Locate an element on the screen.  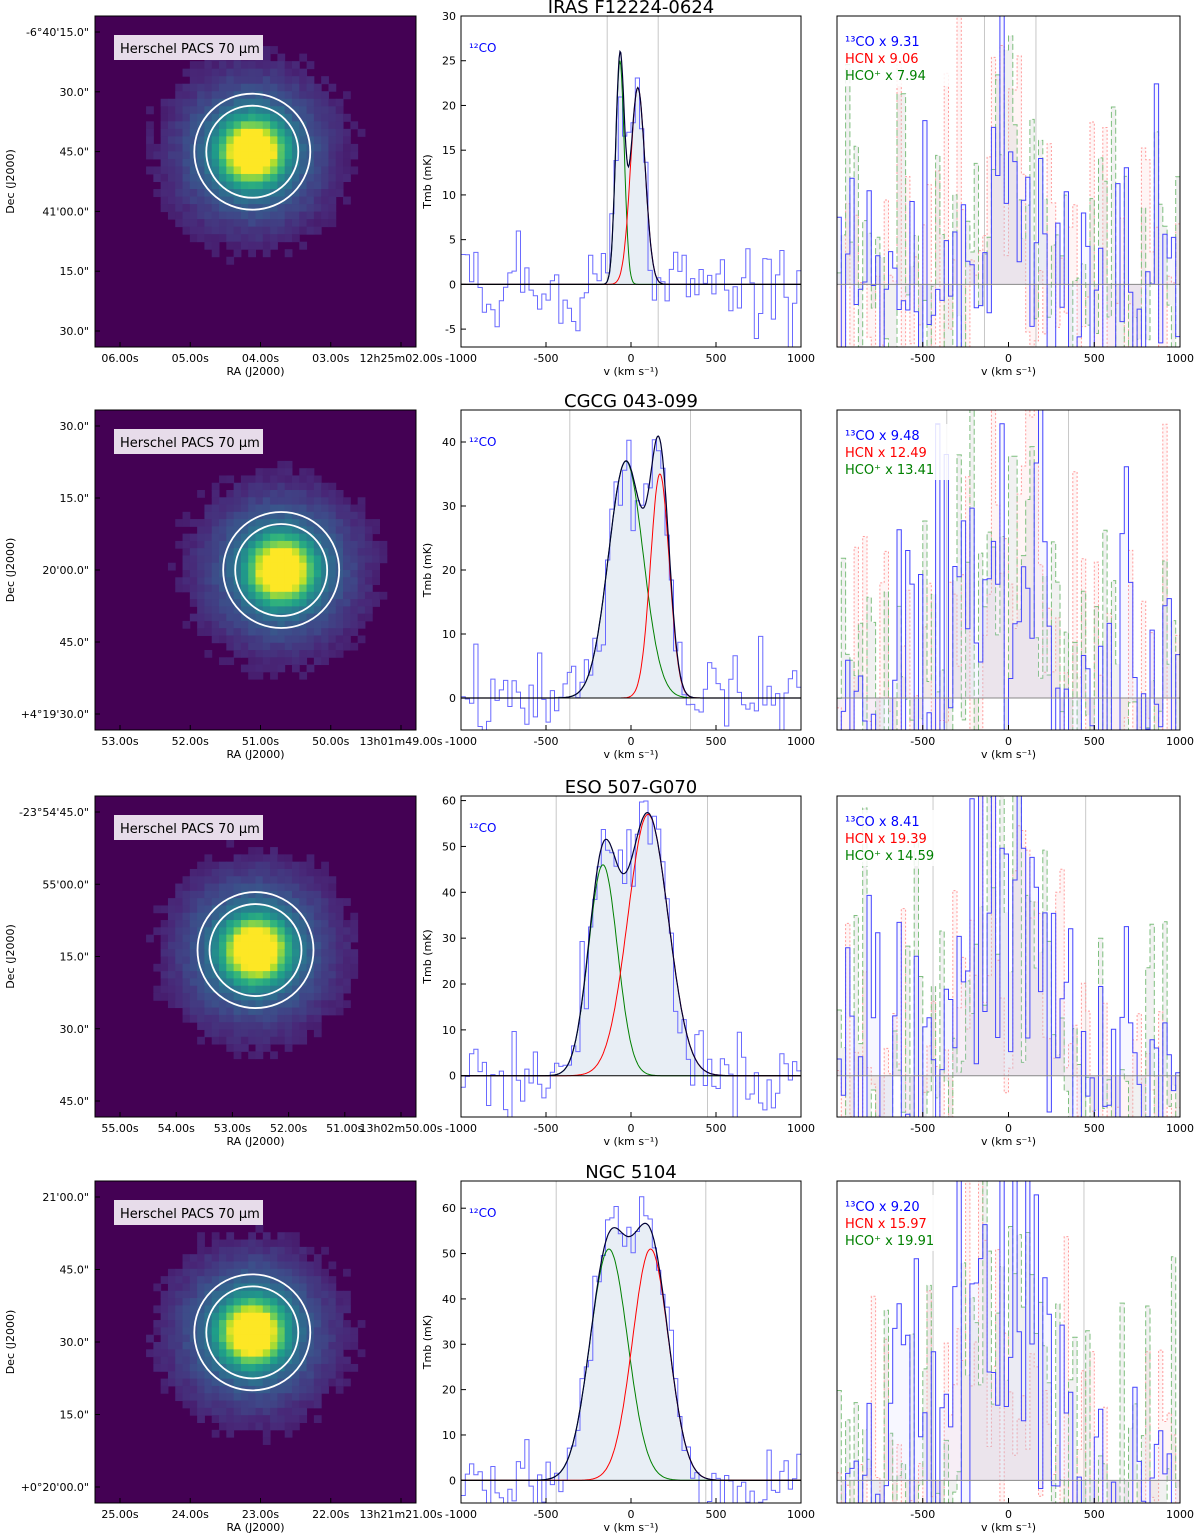
co12-xtick-label: -1000 is located at coordinates (461, 1514).